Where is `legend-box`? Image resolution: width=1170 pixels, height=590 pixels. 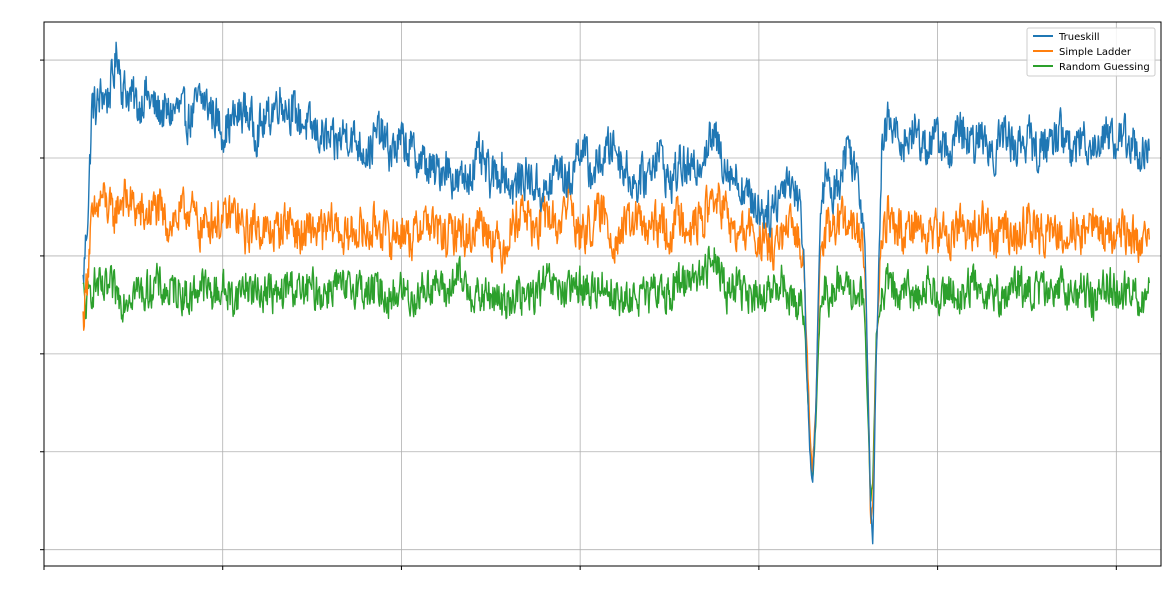 legend-box is located at coordinates (1091, 52).